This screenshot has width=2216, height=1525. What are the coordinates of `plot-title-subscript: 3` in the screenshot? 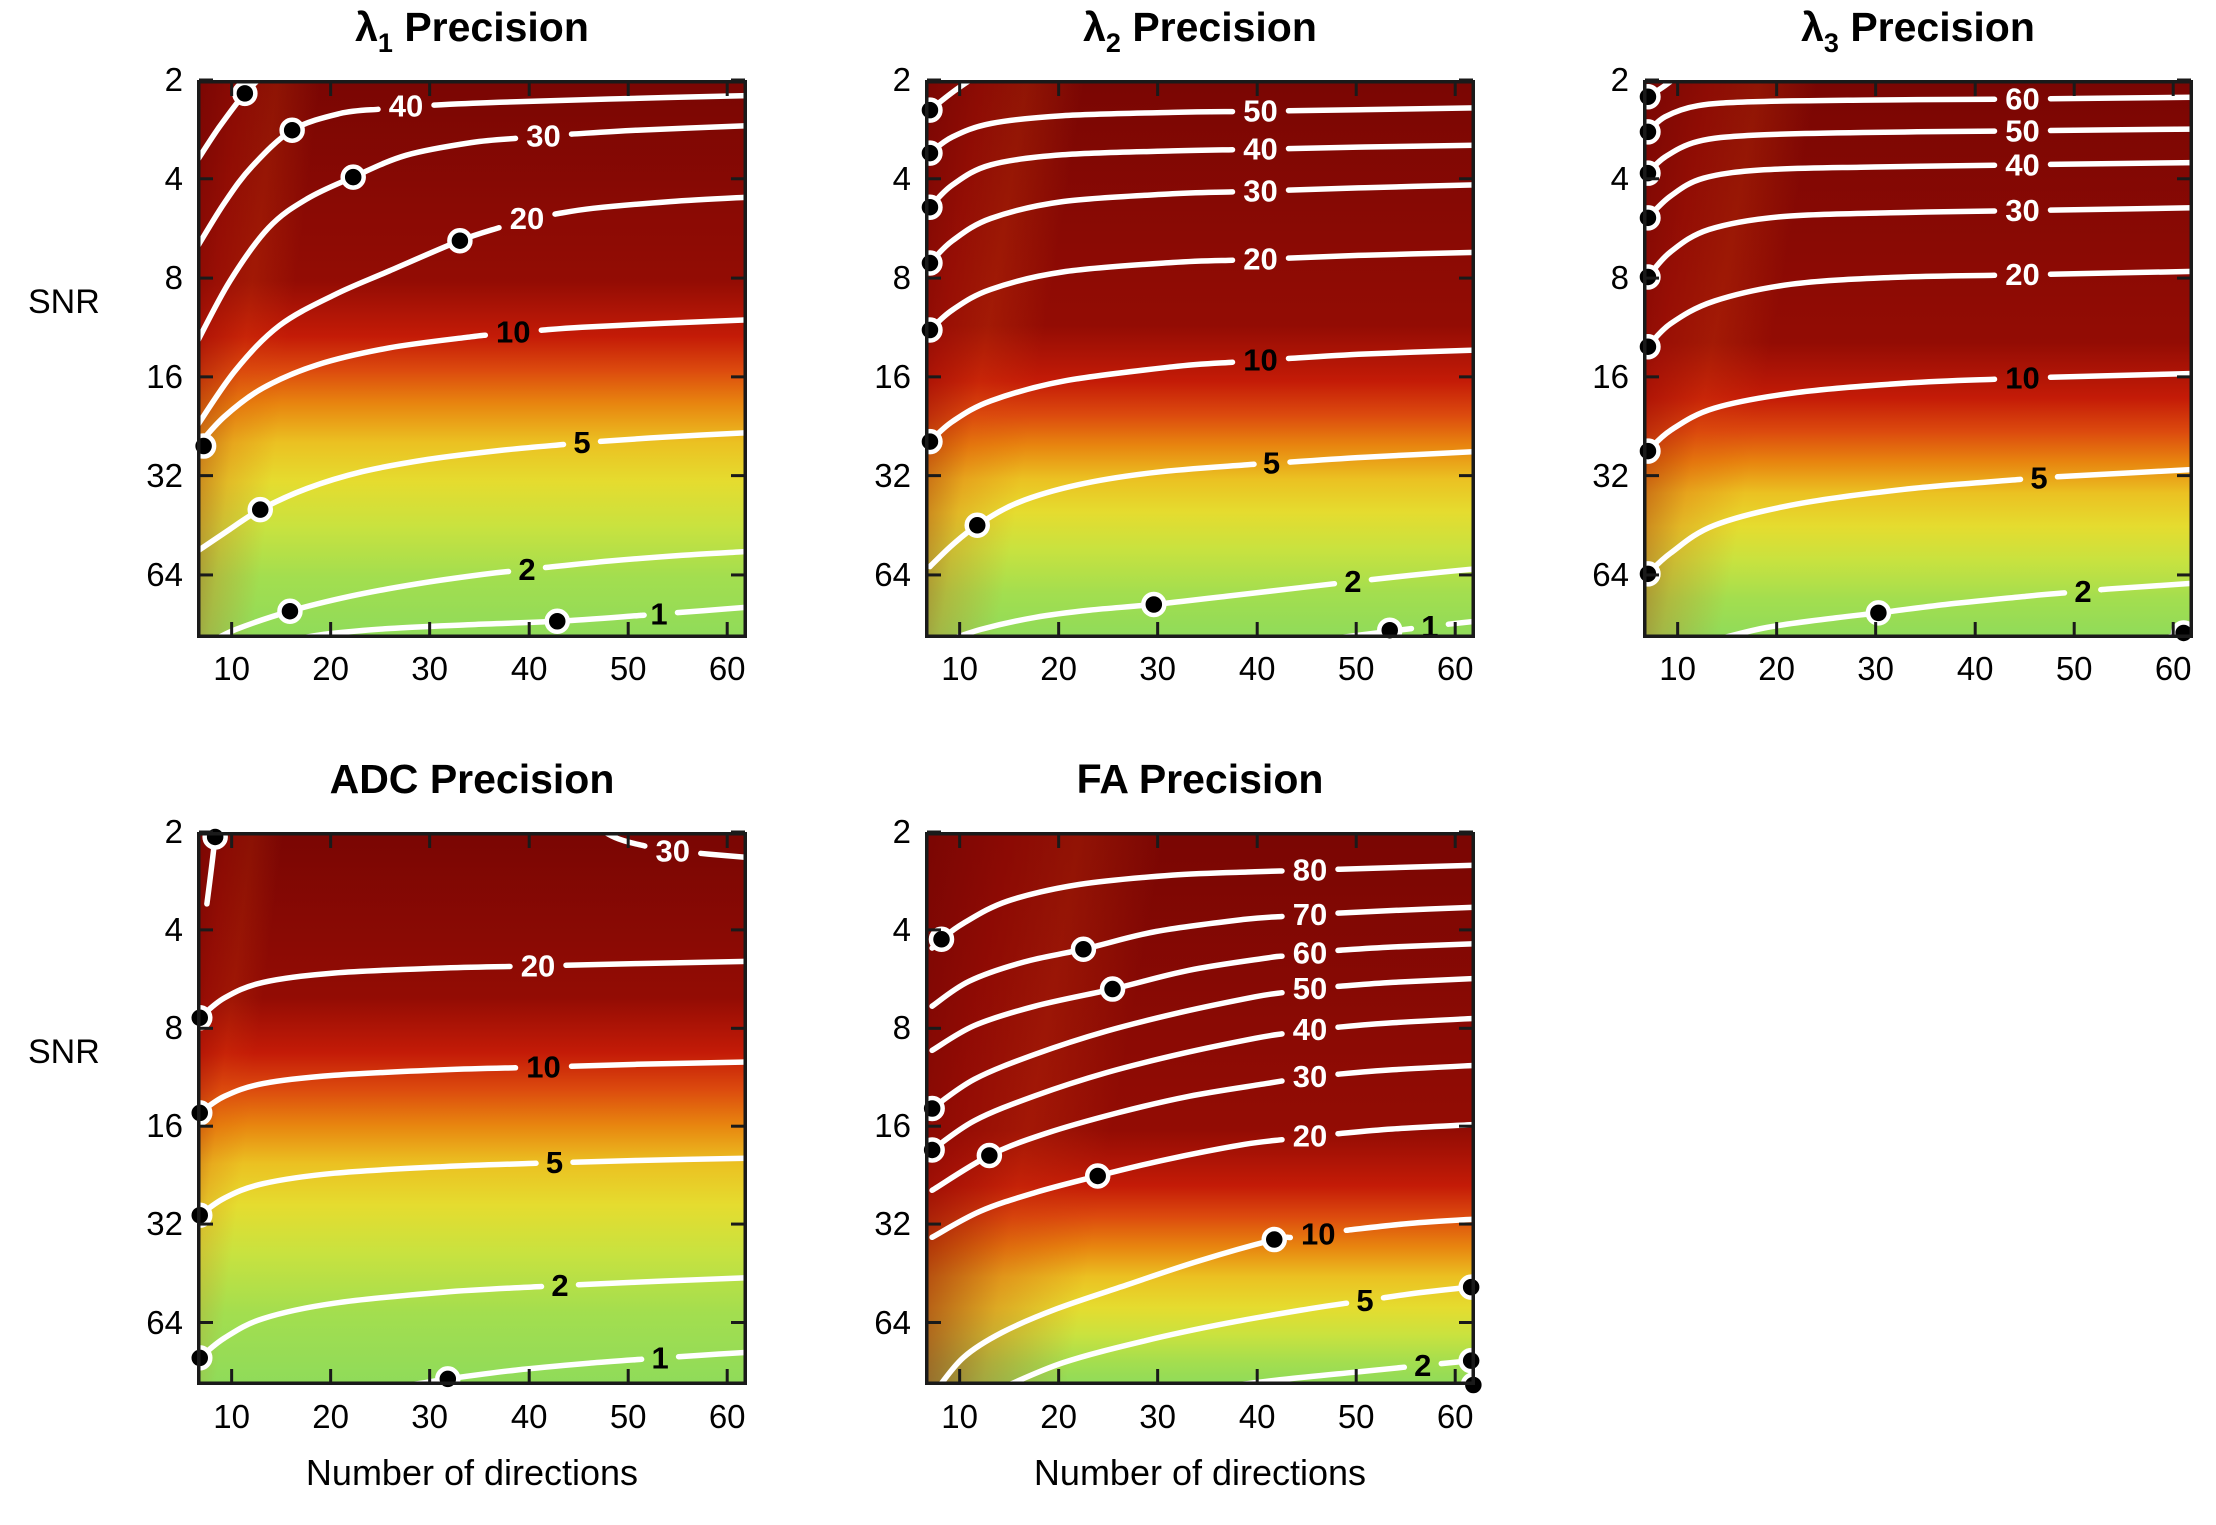 It's located at (1831, 43).